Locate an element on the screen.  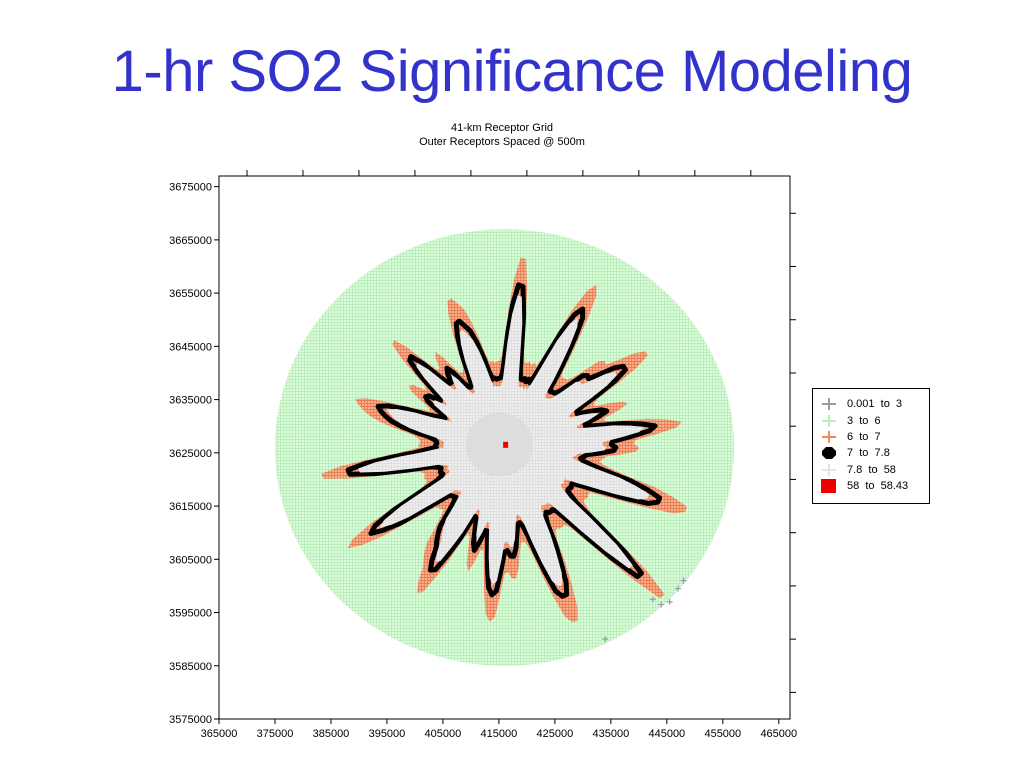
x-tick-label: 375000 is located at coordinates (275, 734).